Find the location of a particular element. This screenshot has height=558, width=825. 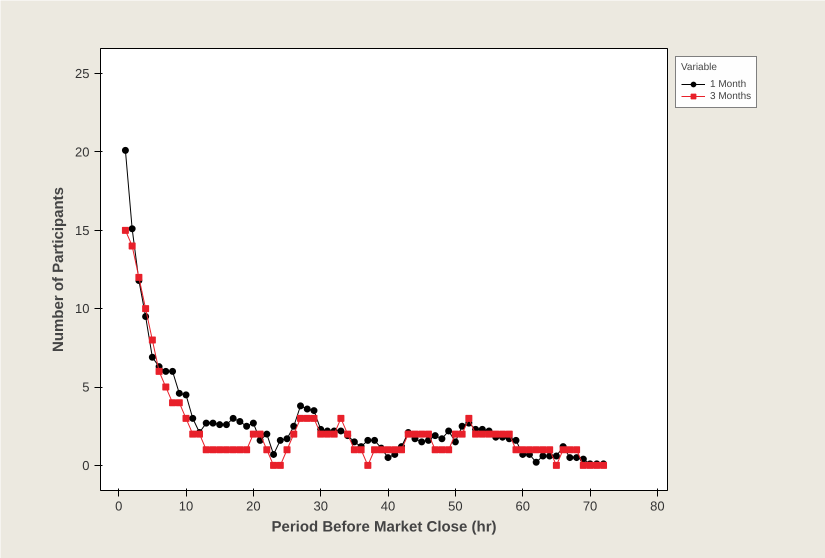

y-tick-label: 5 is located at coordinates (86, 387).